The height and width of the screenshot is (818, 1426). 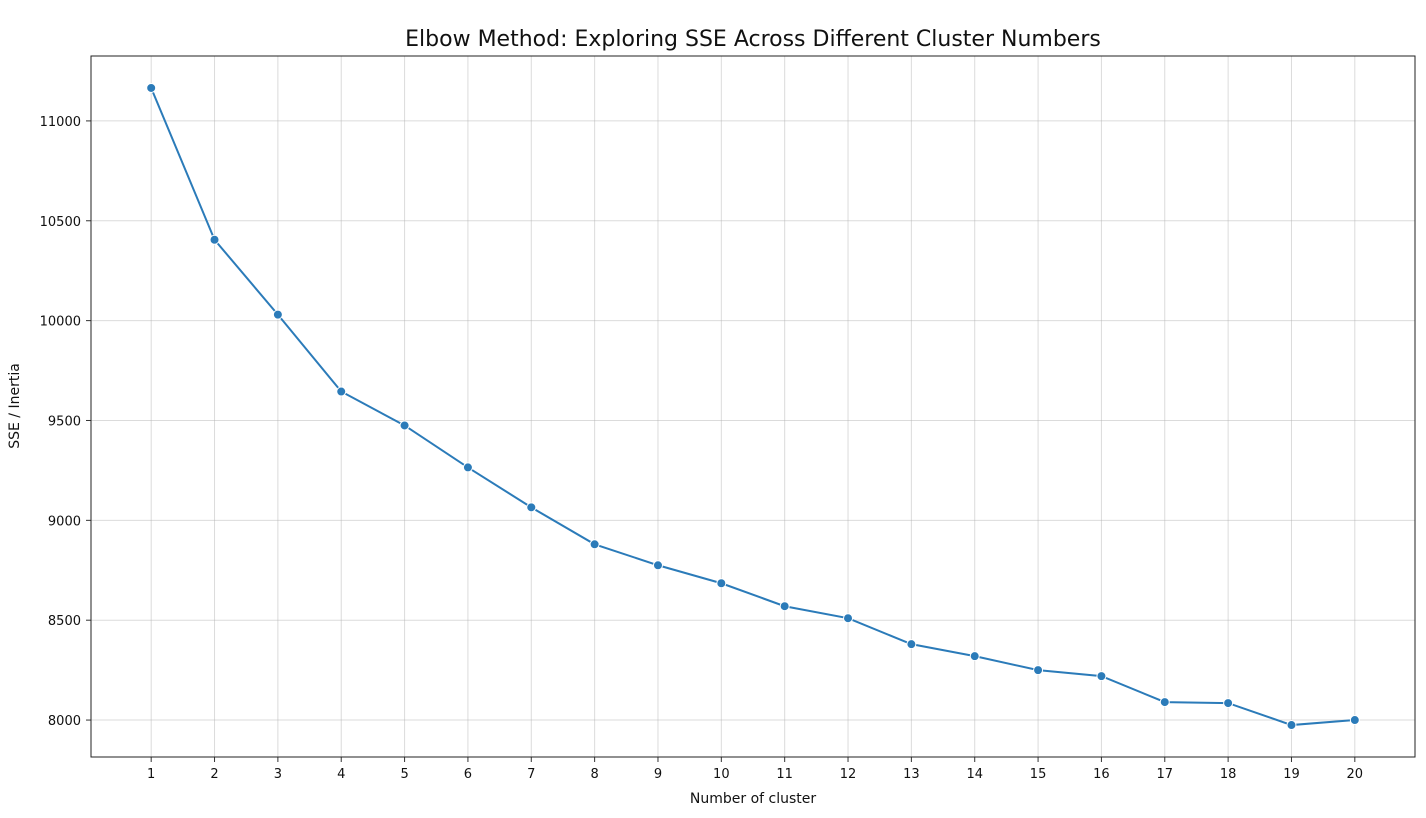 What do you see at coordinates (1354, 720) in the screenshot?
I see `data-point-k20` at bounding box center [1354, 720].